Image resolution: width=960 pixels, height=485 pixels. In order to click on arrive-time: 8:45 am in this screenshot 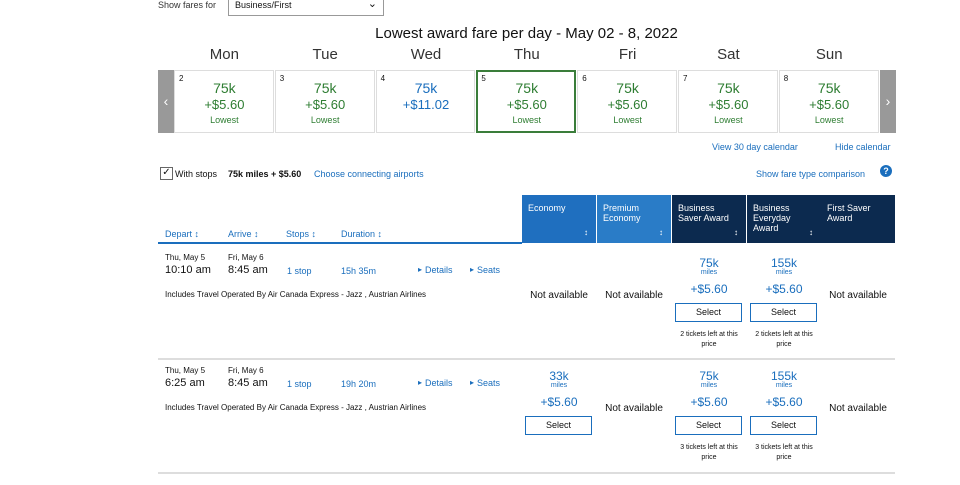, I will do `click(248, 383)`.